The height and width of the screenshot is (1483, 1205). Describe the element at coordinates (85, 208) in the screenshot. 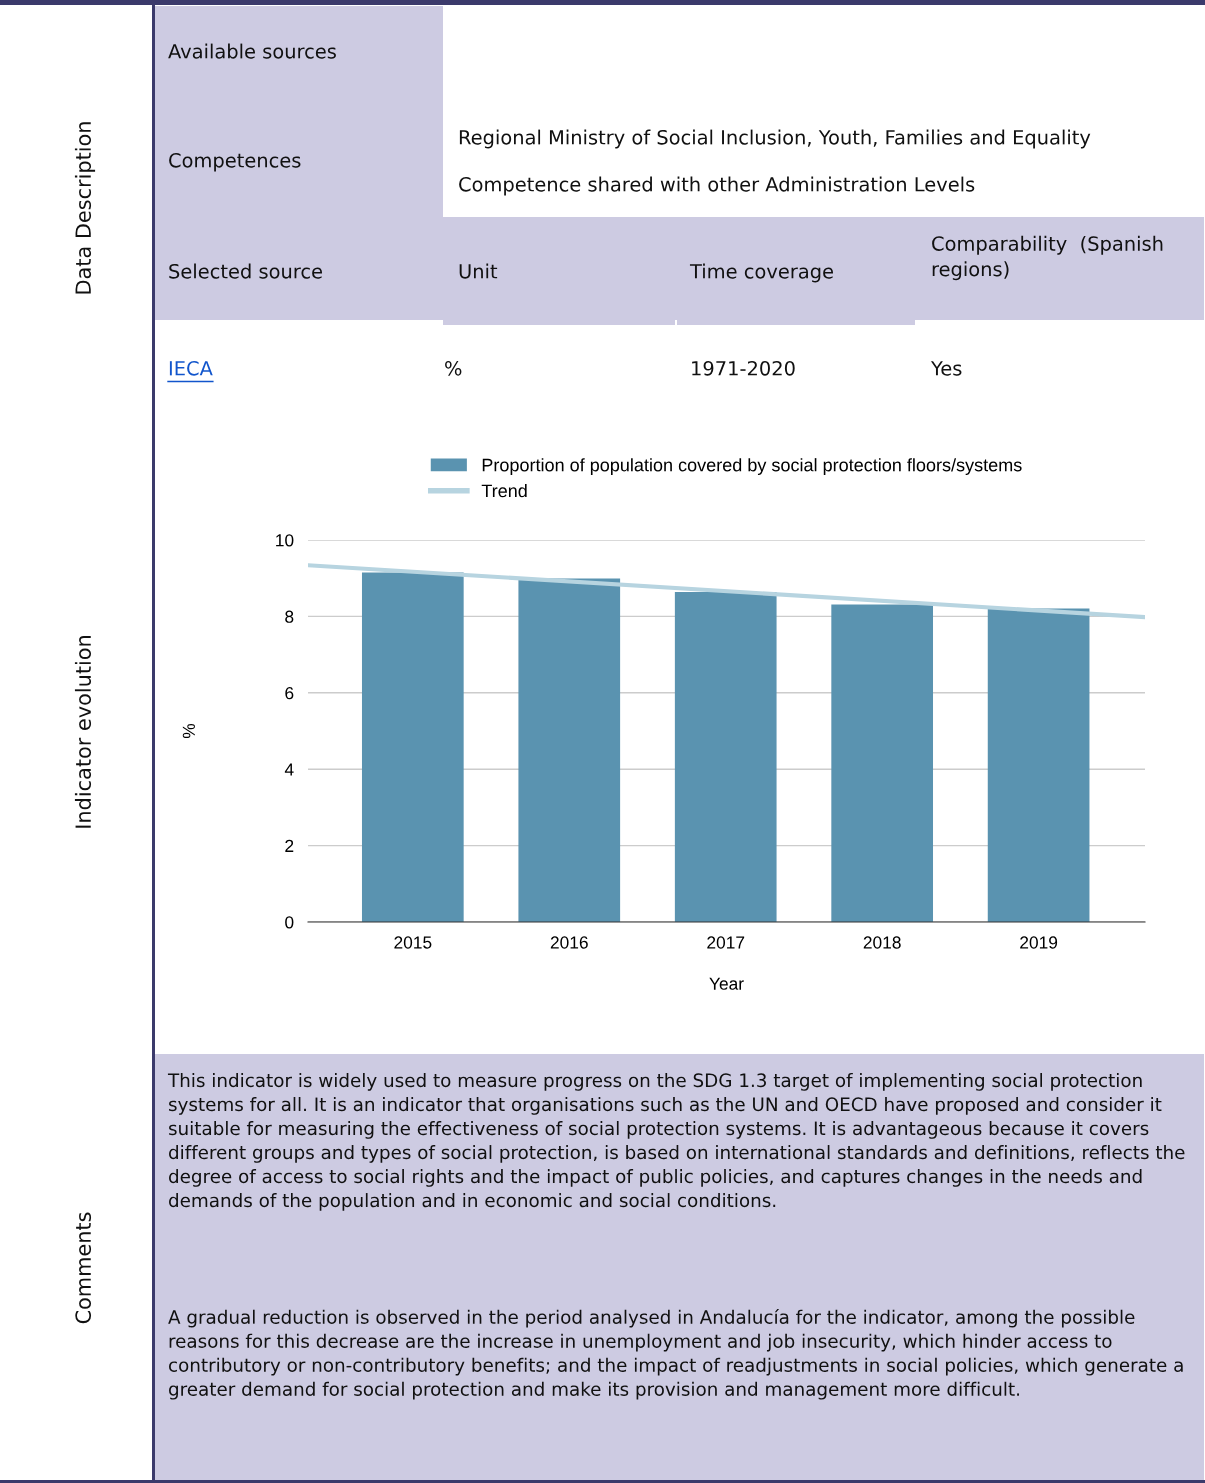

I see `text: Data Description` at that location.